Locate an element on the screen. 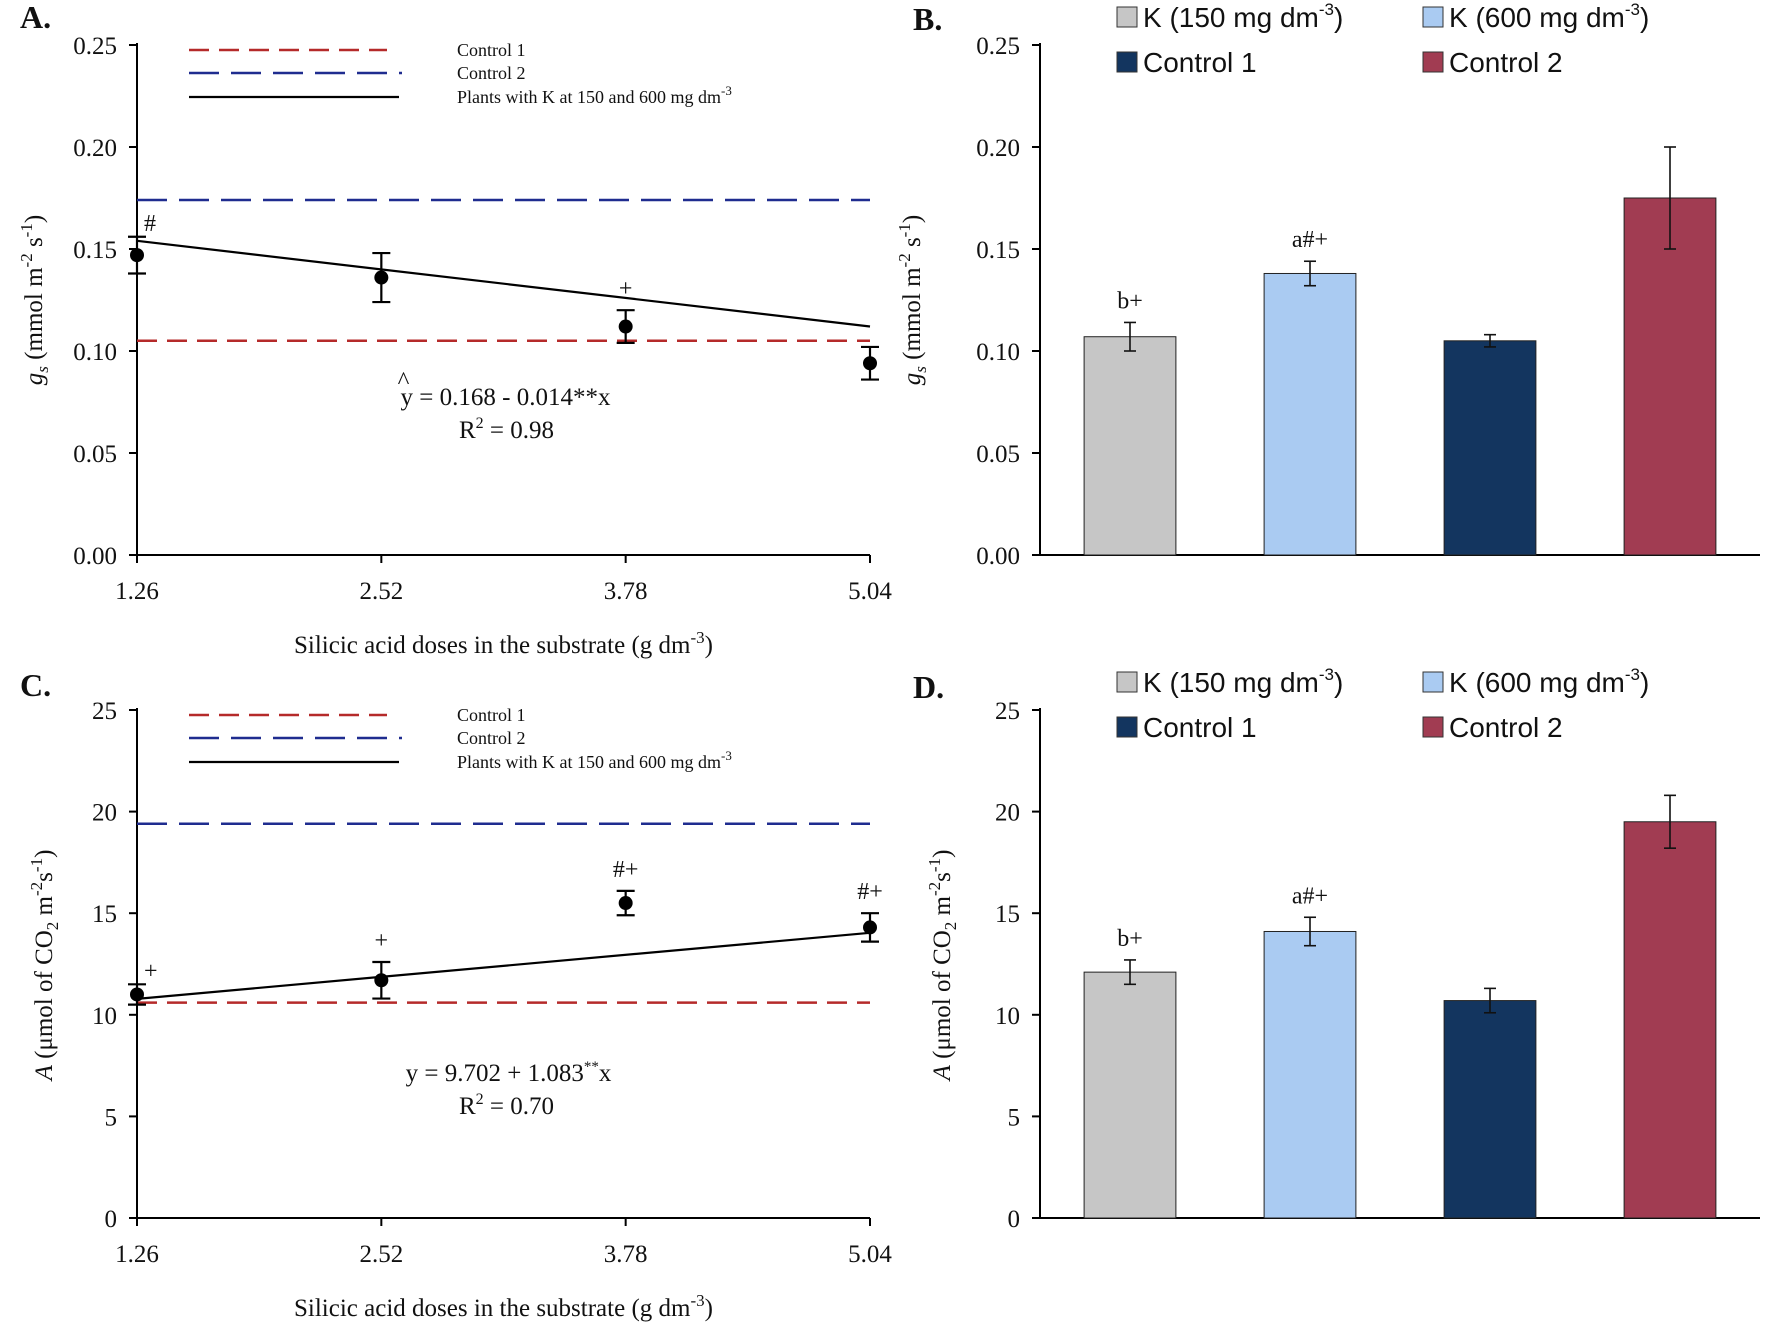  equation-hat: ^ is located at coordinates (404, 381).